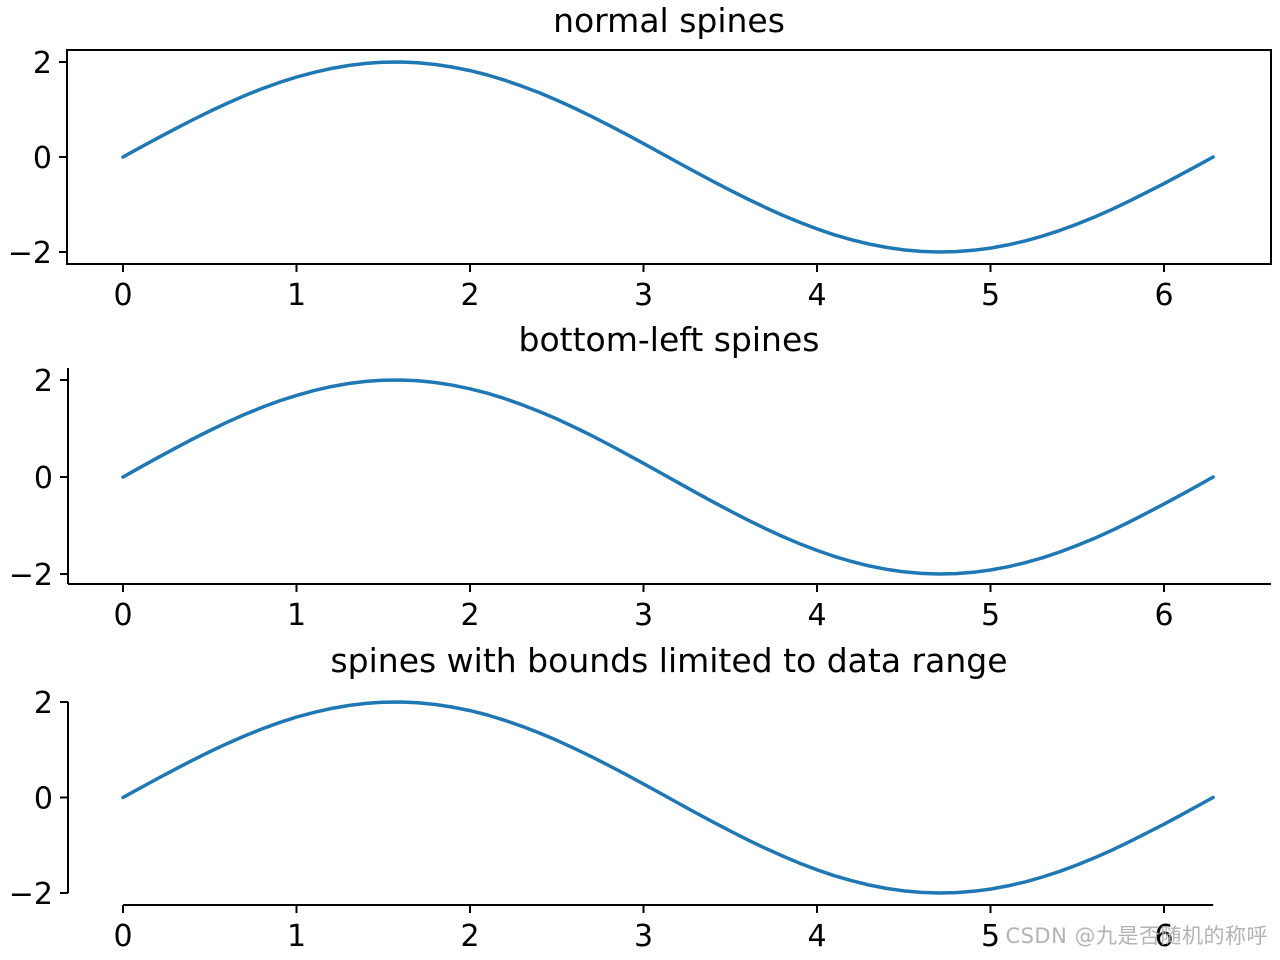  What do you see at coordinates (669, 20) in the screenshot?
I see `subplot1-title: normal spines` at bounding box center [669, 20].